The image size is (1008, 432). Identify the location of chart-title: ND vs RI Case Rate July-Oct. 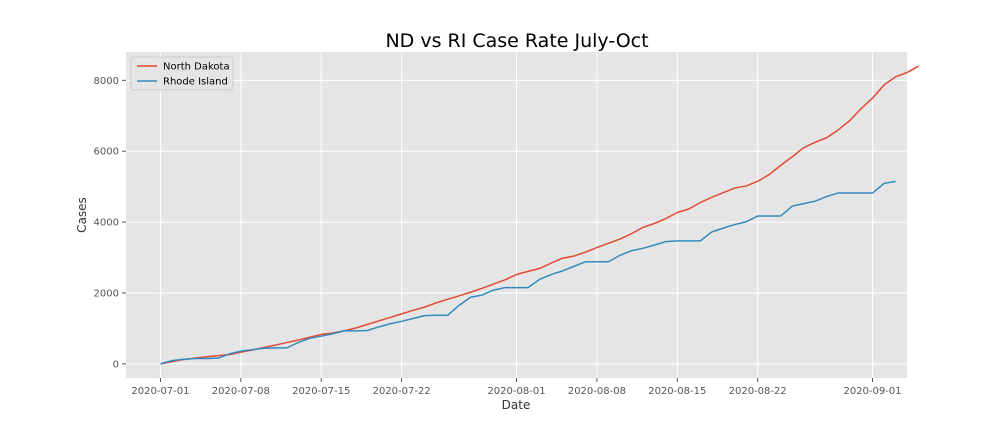
(516, 41).